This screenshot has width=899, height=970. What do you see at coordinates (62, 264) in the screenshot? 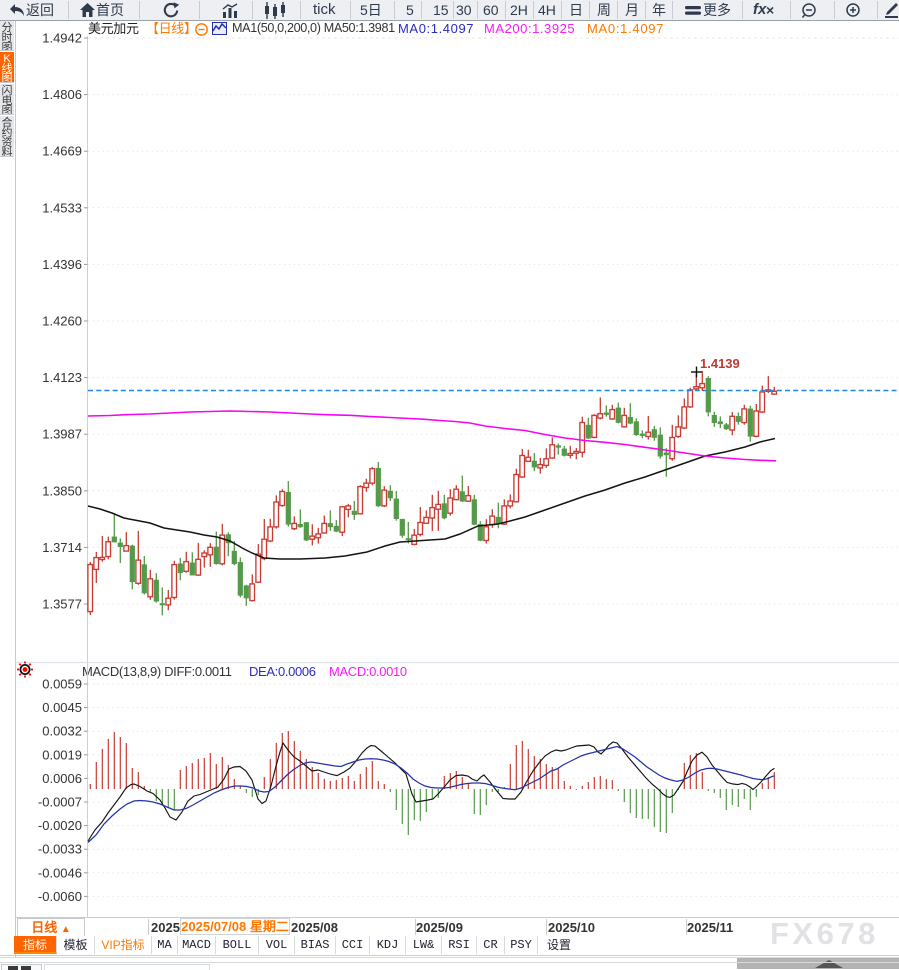
I see `svg-text: 1.4396` at bounding box center [62, 264].